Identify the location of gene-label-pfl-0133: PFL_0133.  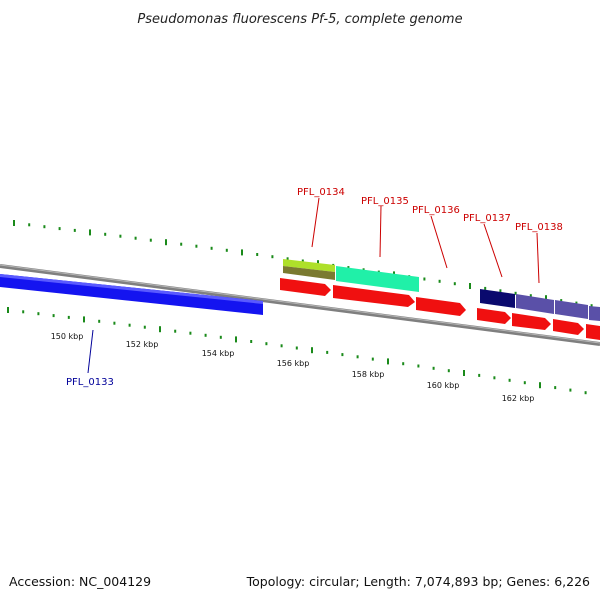
(90, 382).